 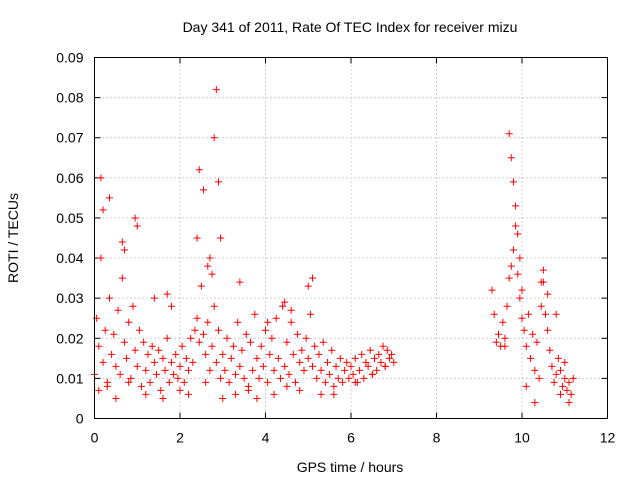 I want to click on y-tick-label: 0.01, so click(x=69, y=378).